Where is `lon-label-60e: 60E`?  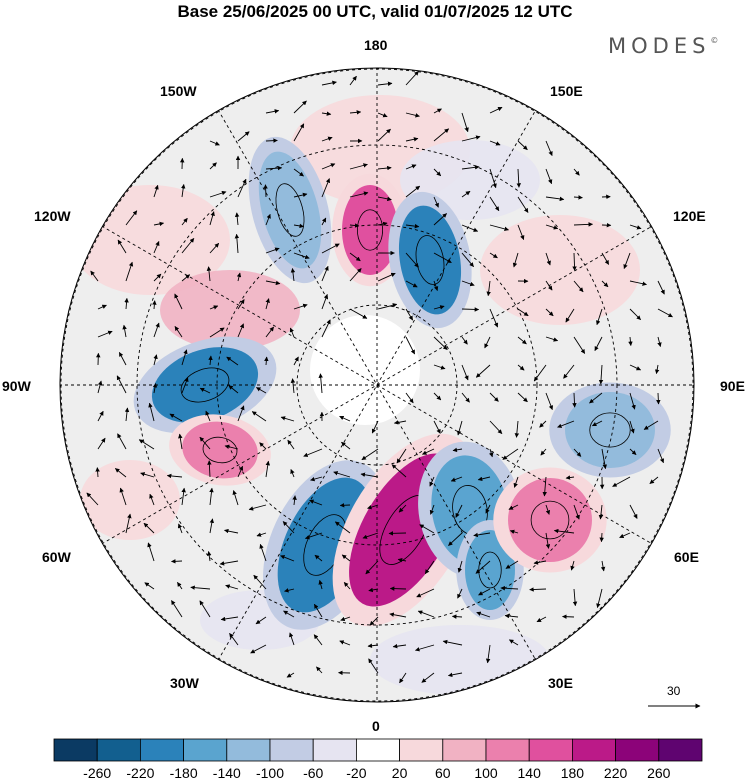 lon-label-60e: 60E is located at coordinates (686, 557).